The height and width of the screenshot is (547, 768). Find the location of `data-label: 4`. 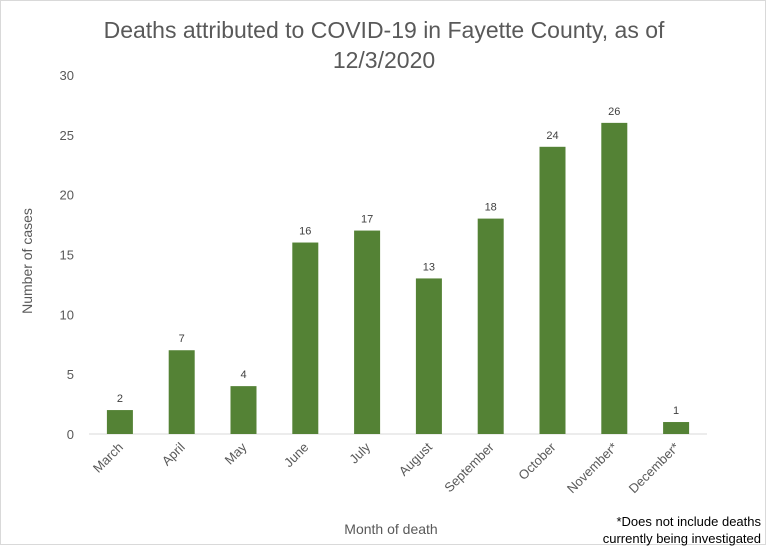

data-label: 4 is located at coordinates (243, 375).